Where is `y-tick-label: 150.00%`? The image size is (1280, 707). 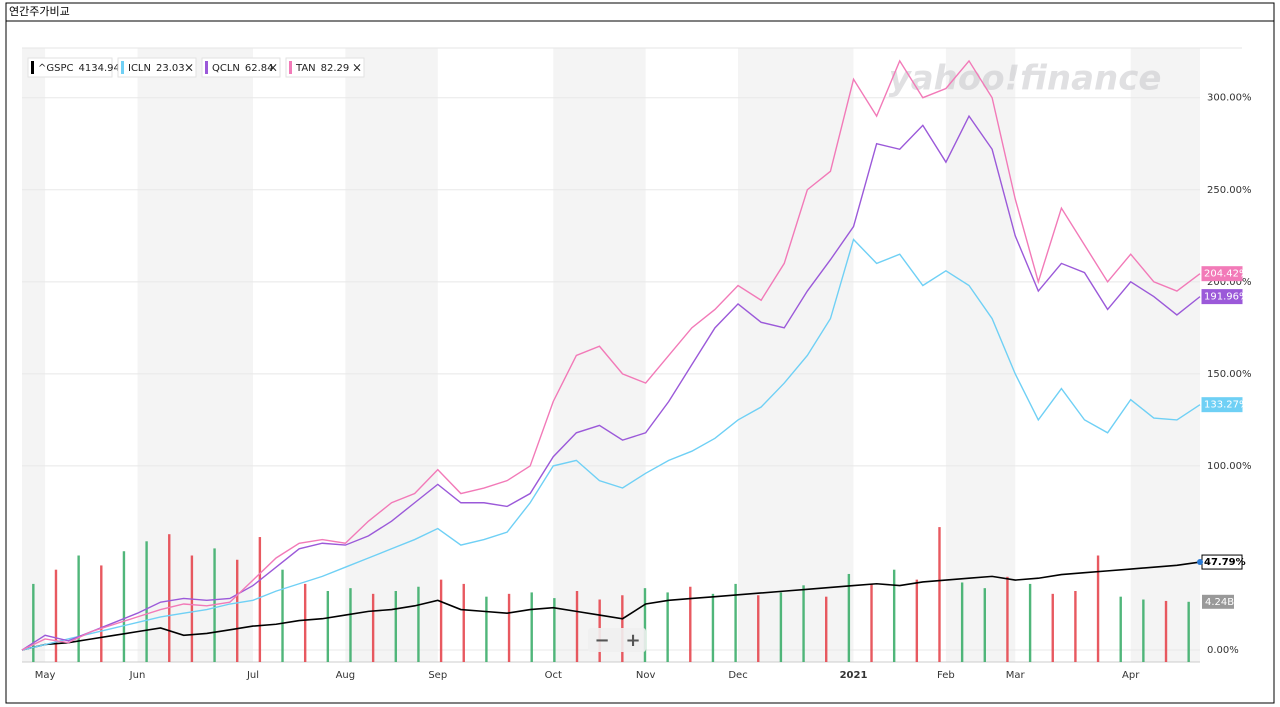
y-tick-label: 150.00% is located at coordinates (1229, 374).